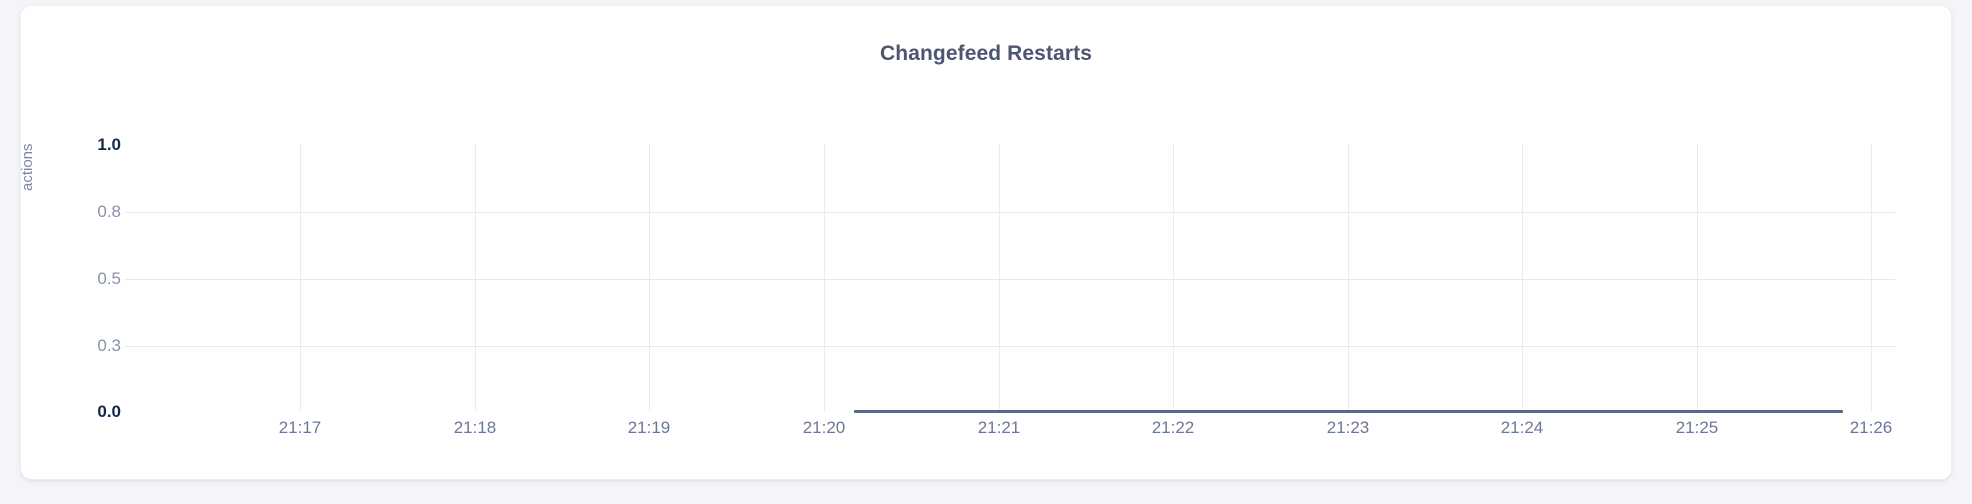  What do you see at coordinates (1348, 411) in the screenshot?
I see `series-line-restarts` at bounding box center [1348, 411].